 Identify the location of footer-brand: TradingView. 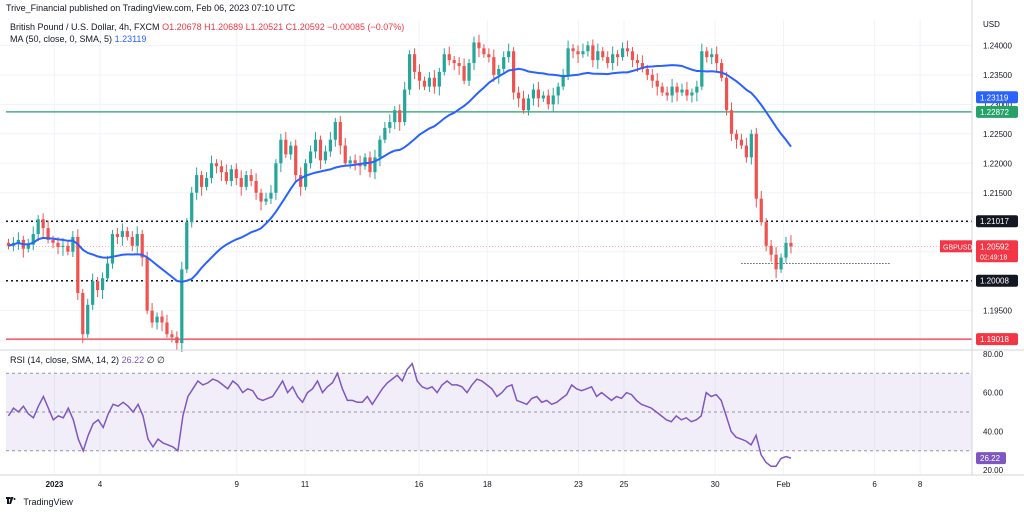
(39, 502).